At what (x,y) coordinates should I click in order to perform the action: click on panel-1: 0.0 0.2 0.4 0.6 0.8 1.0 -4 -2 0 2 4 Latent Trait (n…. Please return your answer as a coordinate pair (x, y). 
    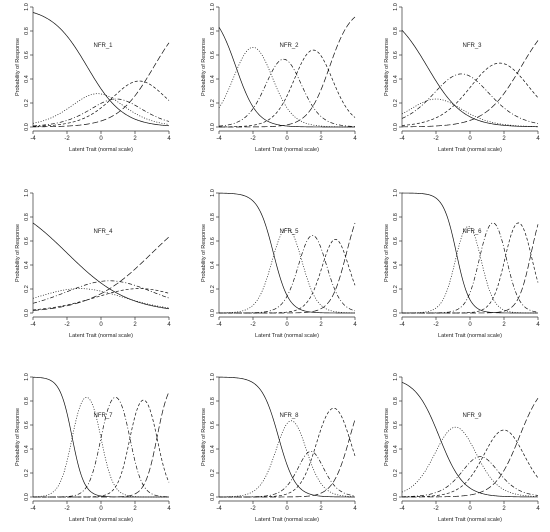
    Looking at the image, I should click on (93, 78).